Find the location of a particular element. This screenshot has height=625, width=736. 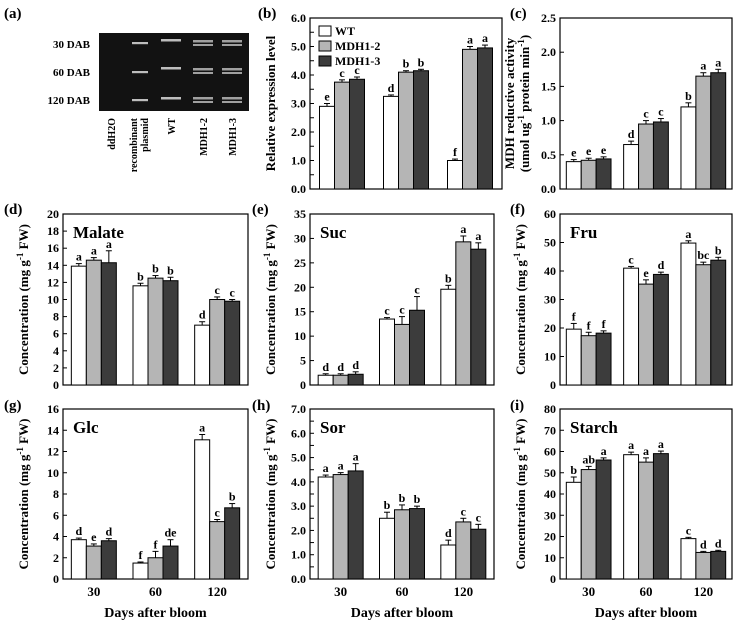

gel-lane-label: MDH1-3 is located at coordinates (233, 137).